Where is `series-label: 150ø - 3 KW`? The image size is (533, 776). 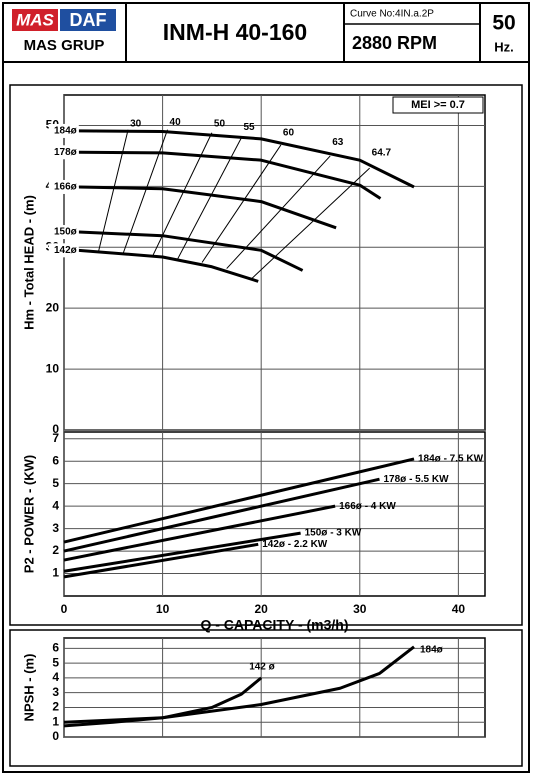 series-label: 150ø - 3 KW is located at coordinates (333, 533).